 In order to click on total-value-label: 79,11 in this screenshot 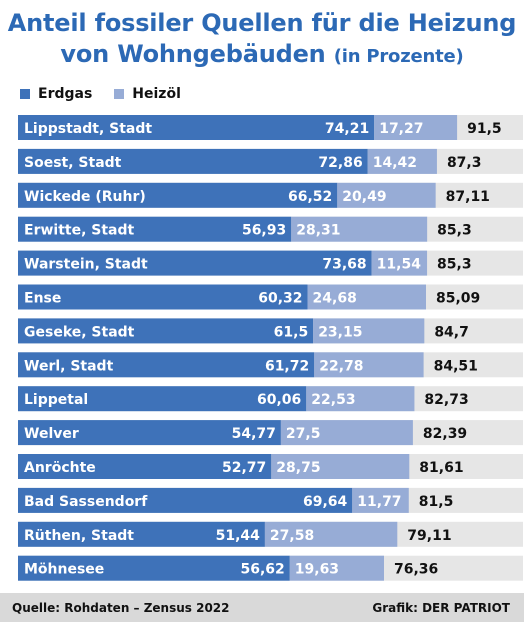, I will do `click(429, 536)`.